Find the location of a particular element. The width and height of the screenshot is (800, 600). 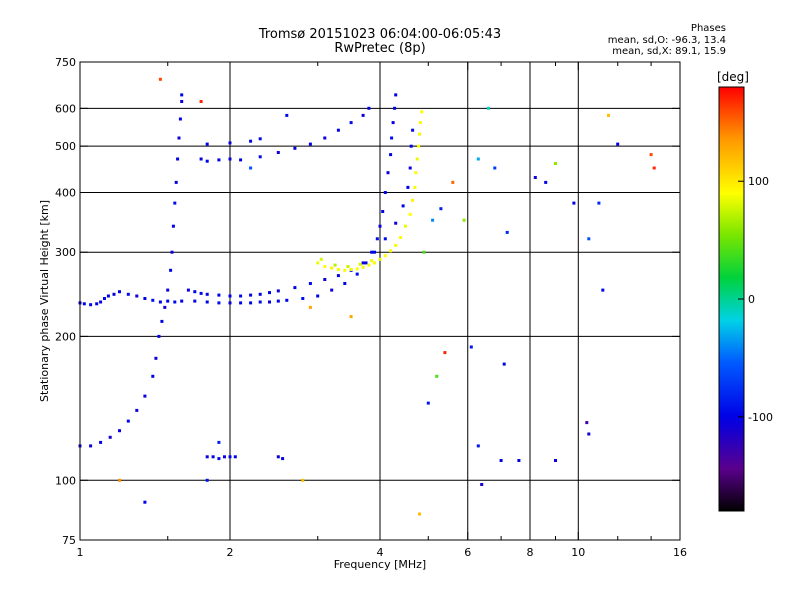

y-tick-label: 750 is located at coordinates (65, 62).